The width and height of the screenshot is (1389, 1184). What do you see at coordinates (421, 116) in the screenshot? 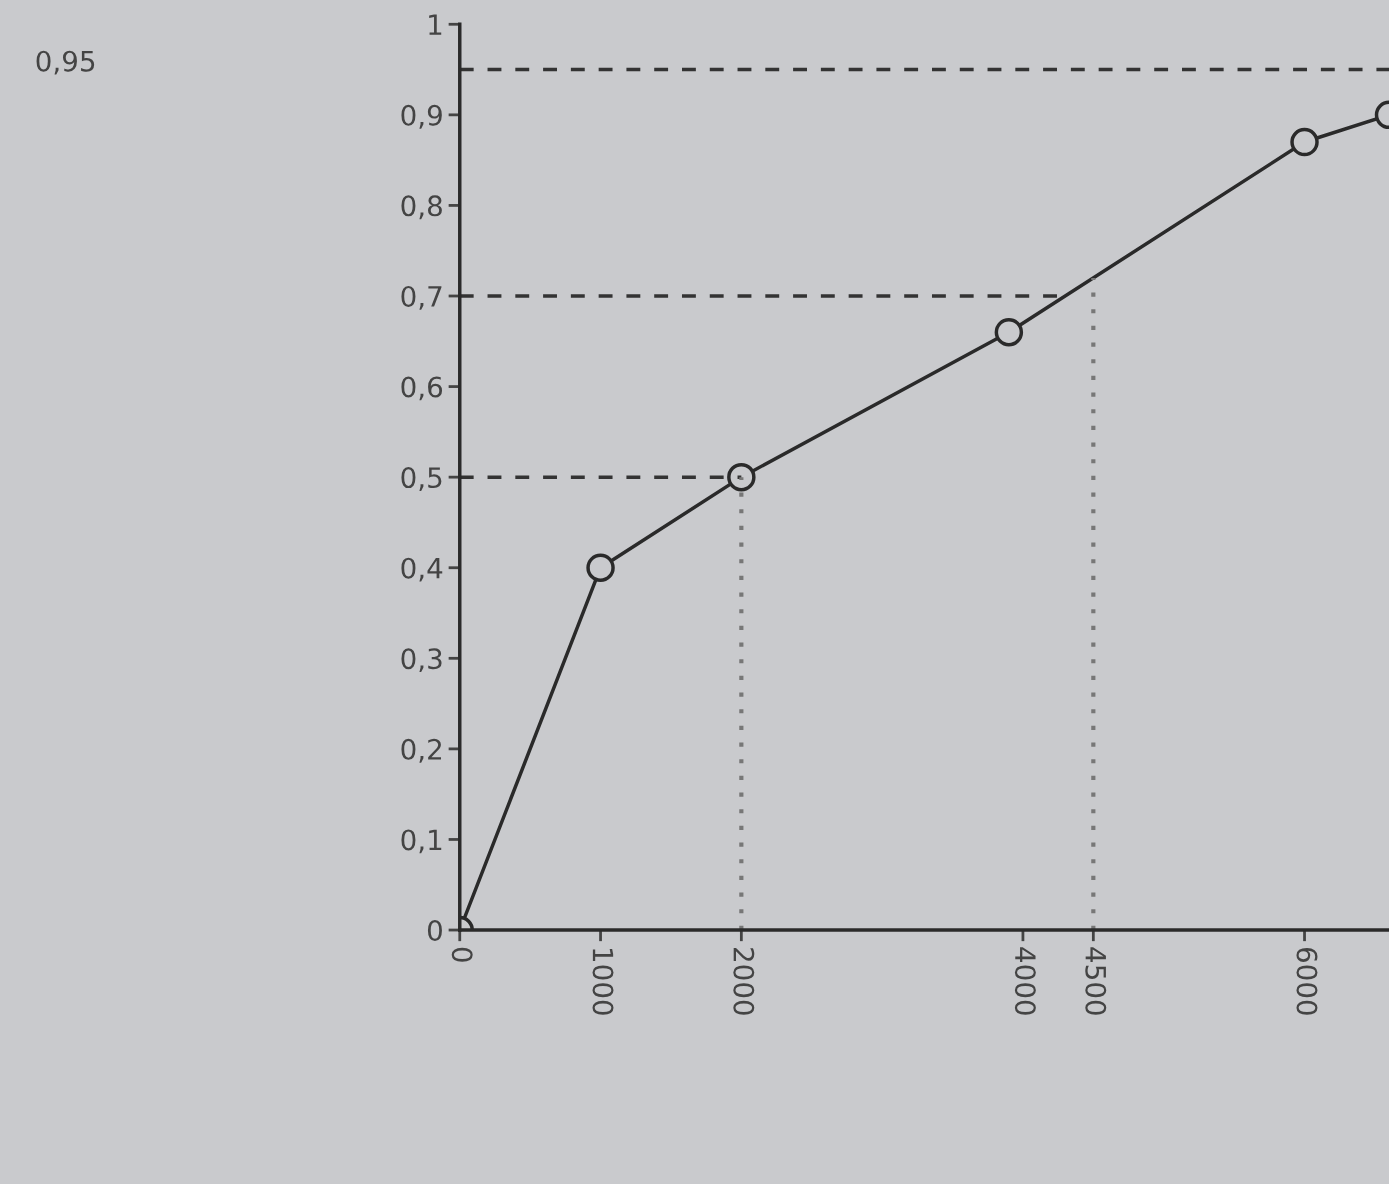
I see `y-tick-label: 0,9` at bounding box center [421, 116].